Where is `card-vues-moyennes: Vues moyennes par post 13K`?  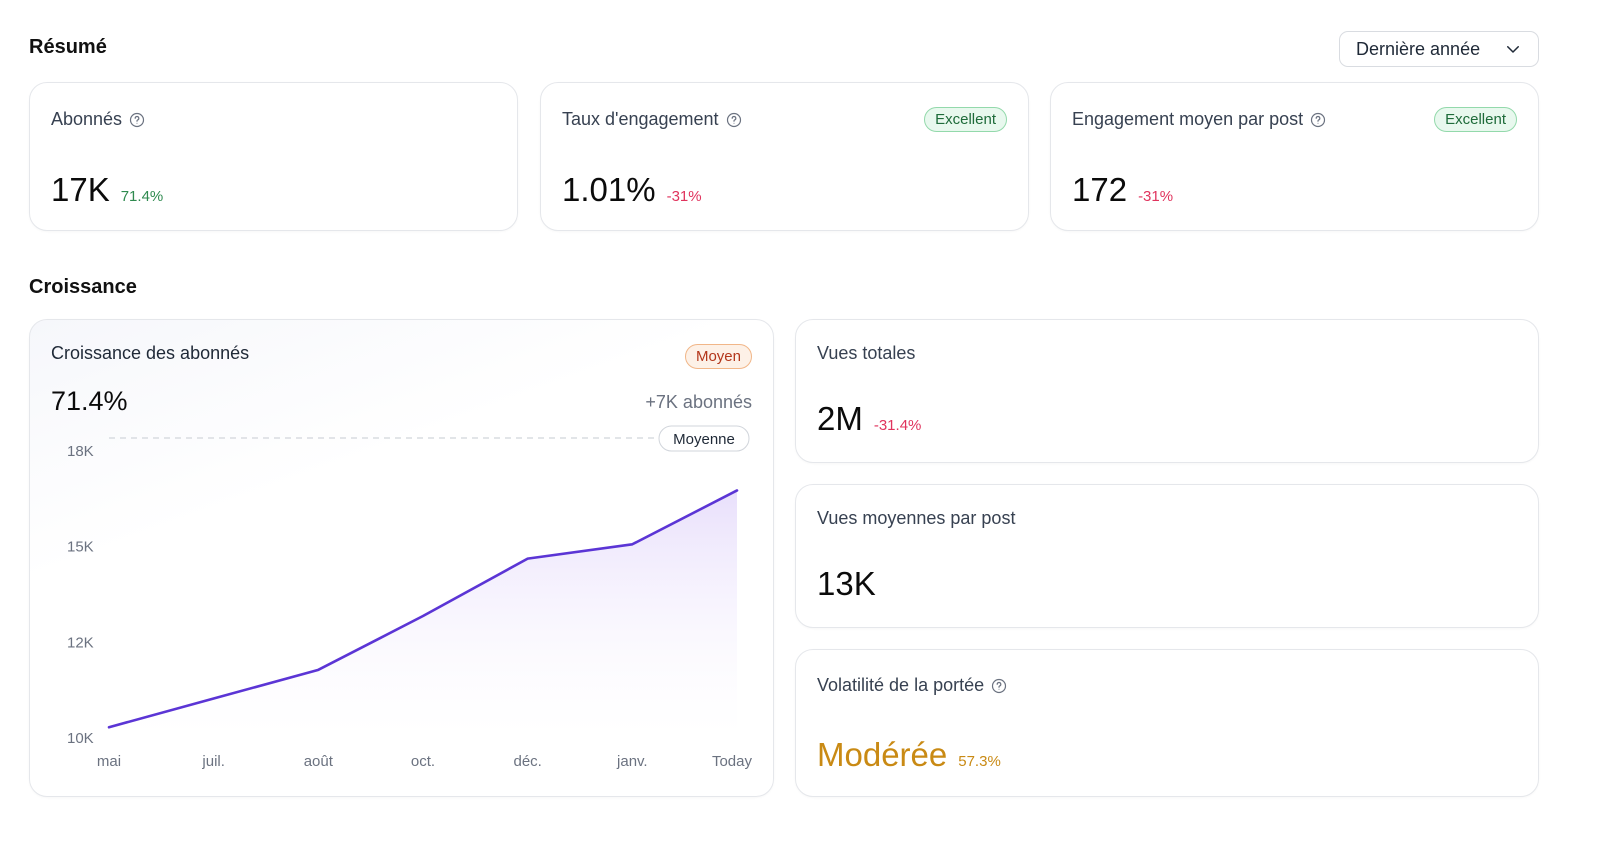 card-vues-moyennes: Vues moyennes par post 13K is located at coordinates (1167, 556).